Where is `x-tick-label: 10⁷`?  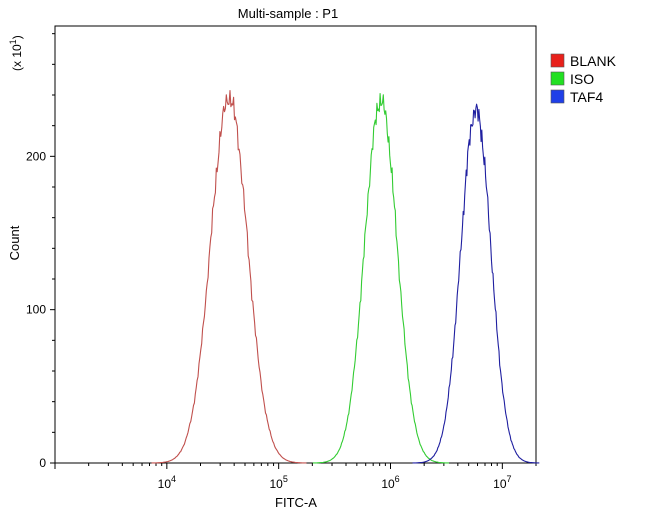 x-tick-label: 10⁷ is located at coordinates (502, 482).